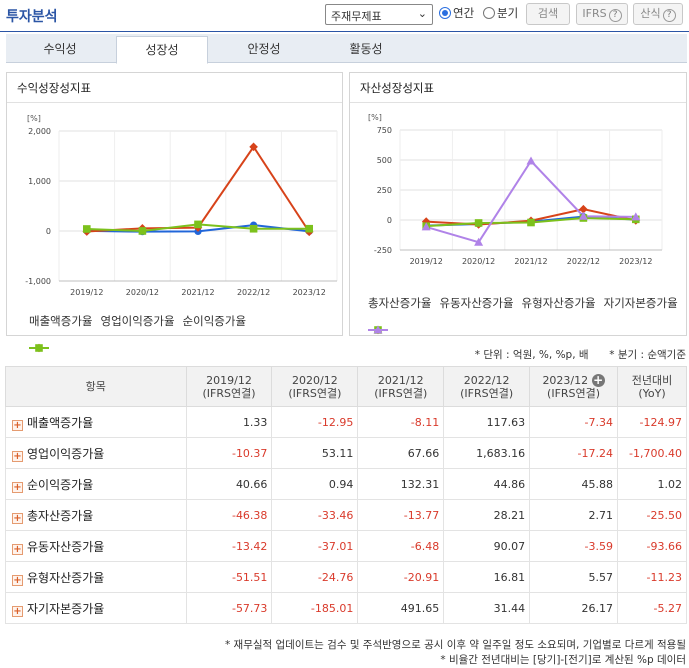 Image resolution: width=689 pixels, height=668 pixels. Describe the element at coordinates (384, 130) in the screenshot. I see `y-tick-label: 750` at that location.